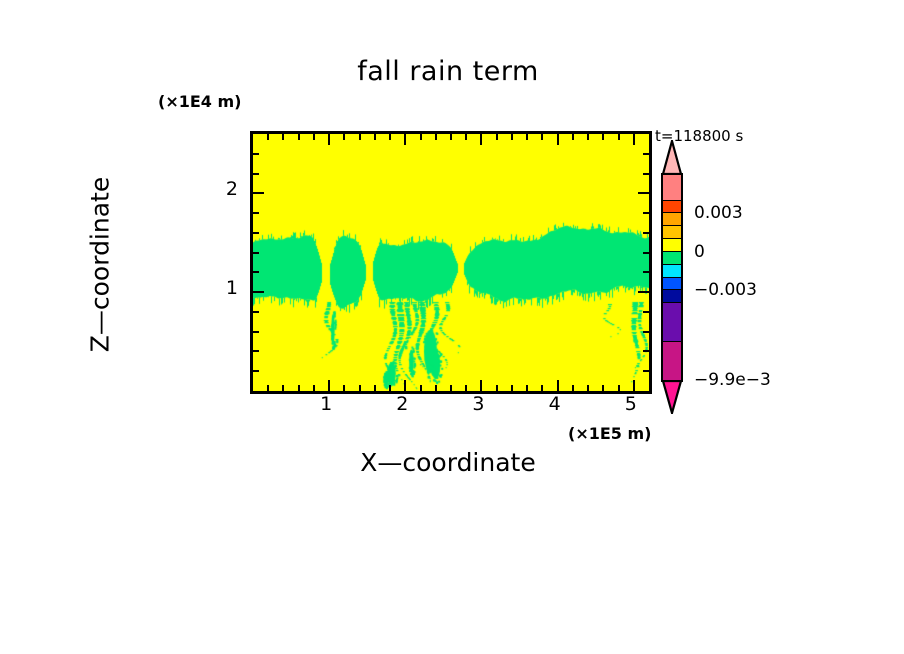  Describe the element at coordinates (732, 380) in the screenshot. I see `colorbar-tick-label: −9.9e−3` at that location.